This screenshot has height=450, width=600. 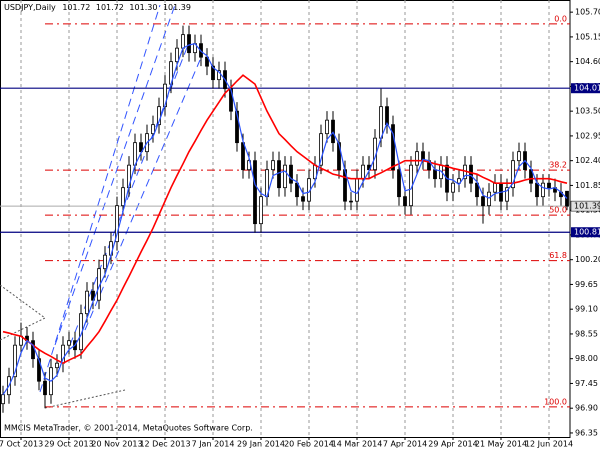 What do you see at coordinates (587, 36) in the screenshot?
I see `y-tick-label: 105.15` at bounding box center [587, 36].